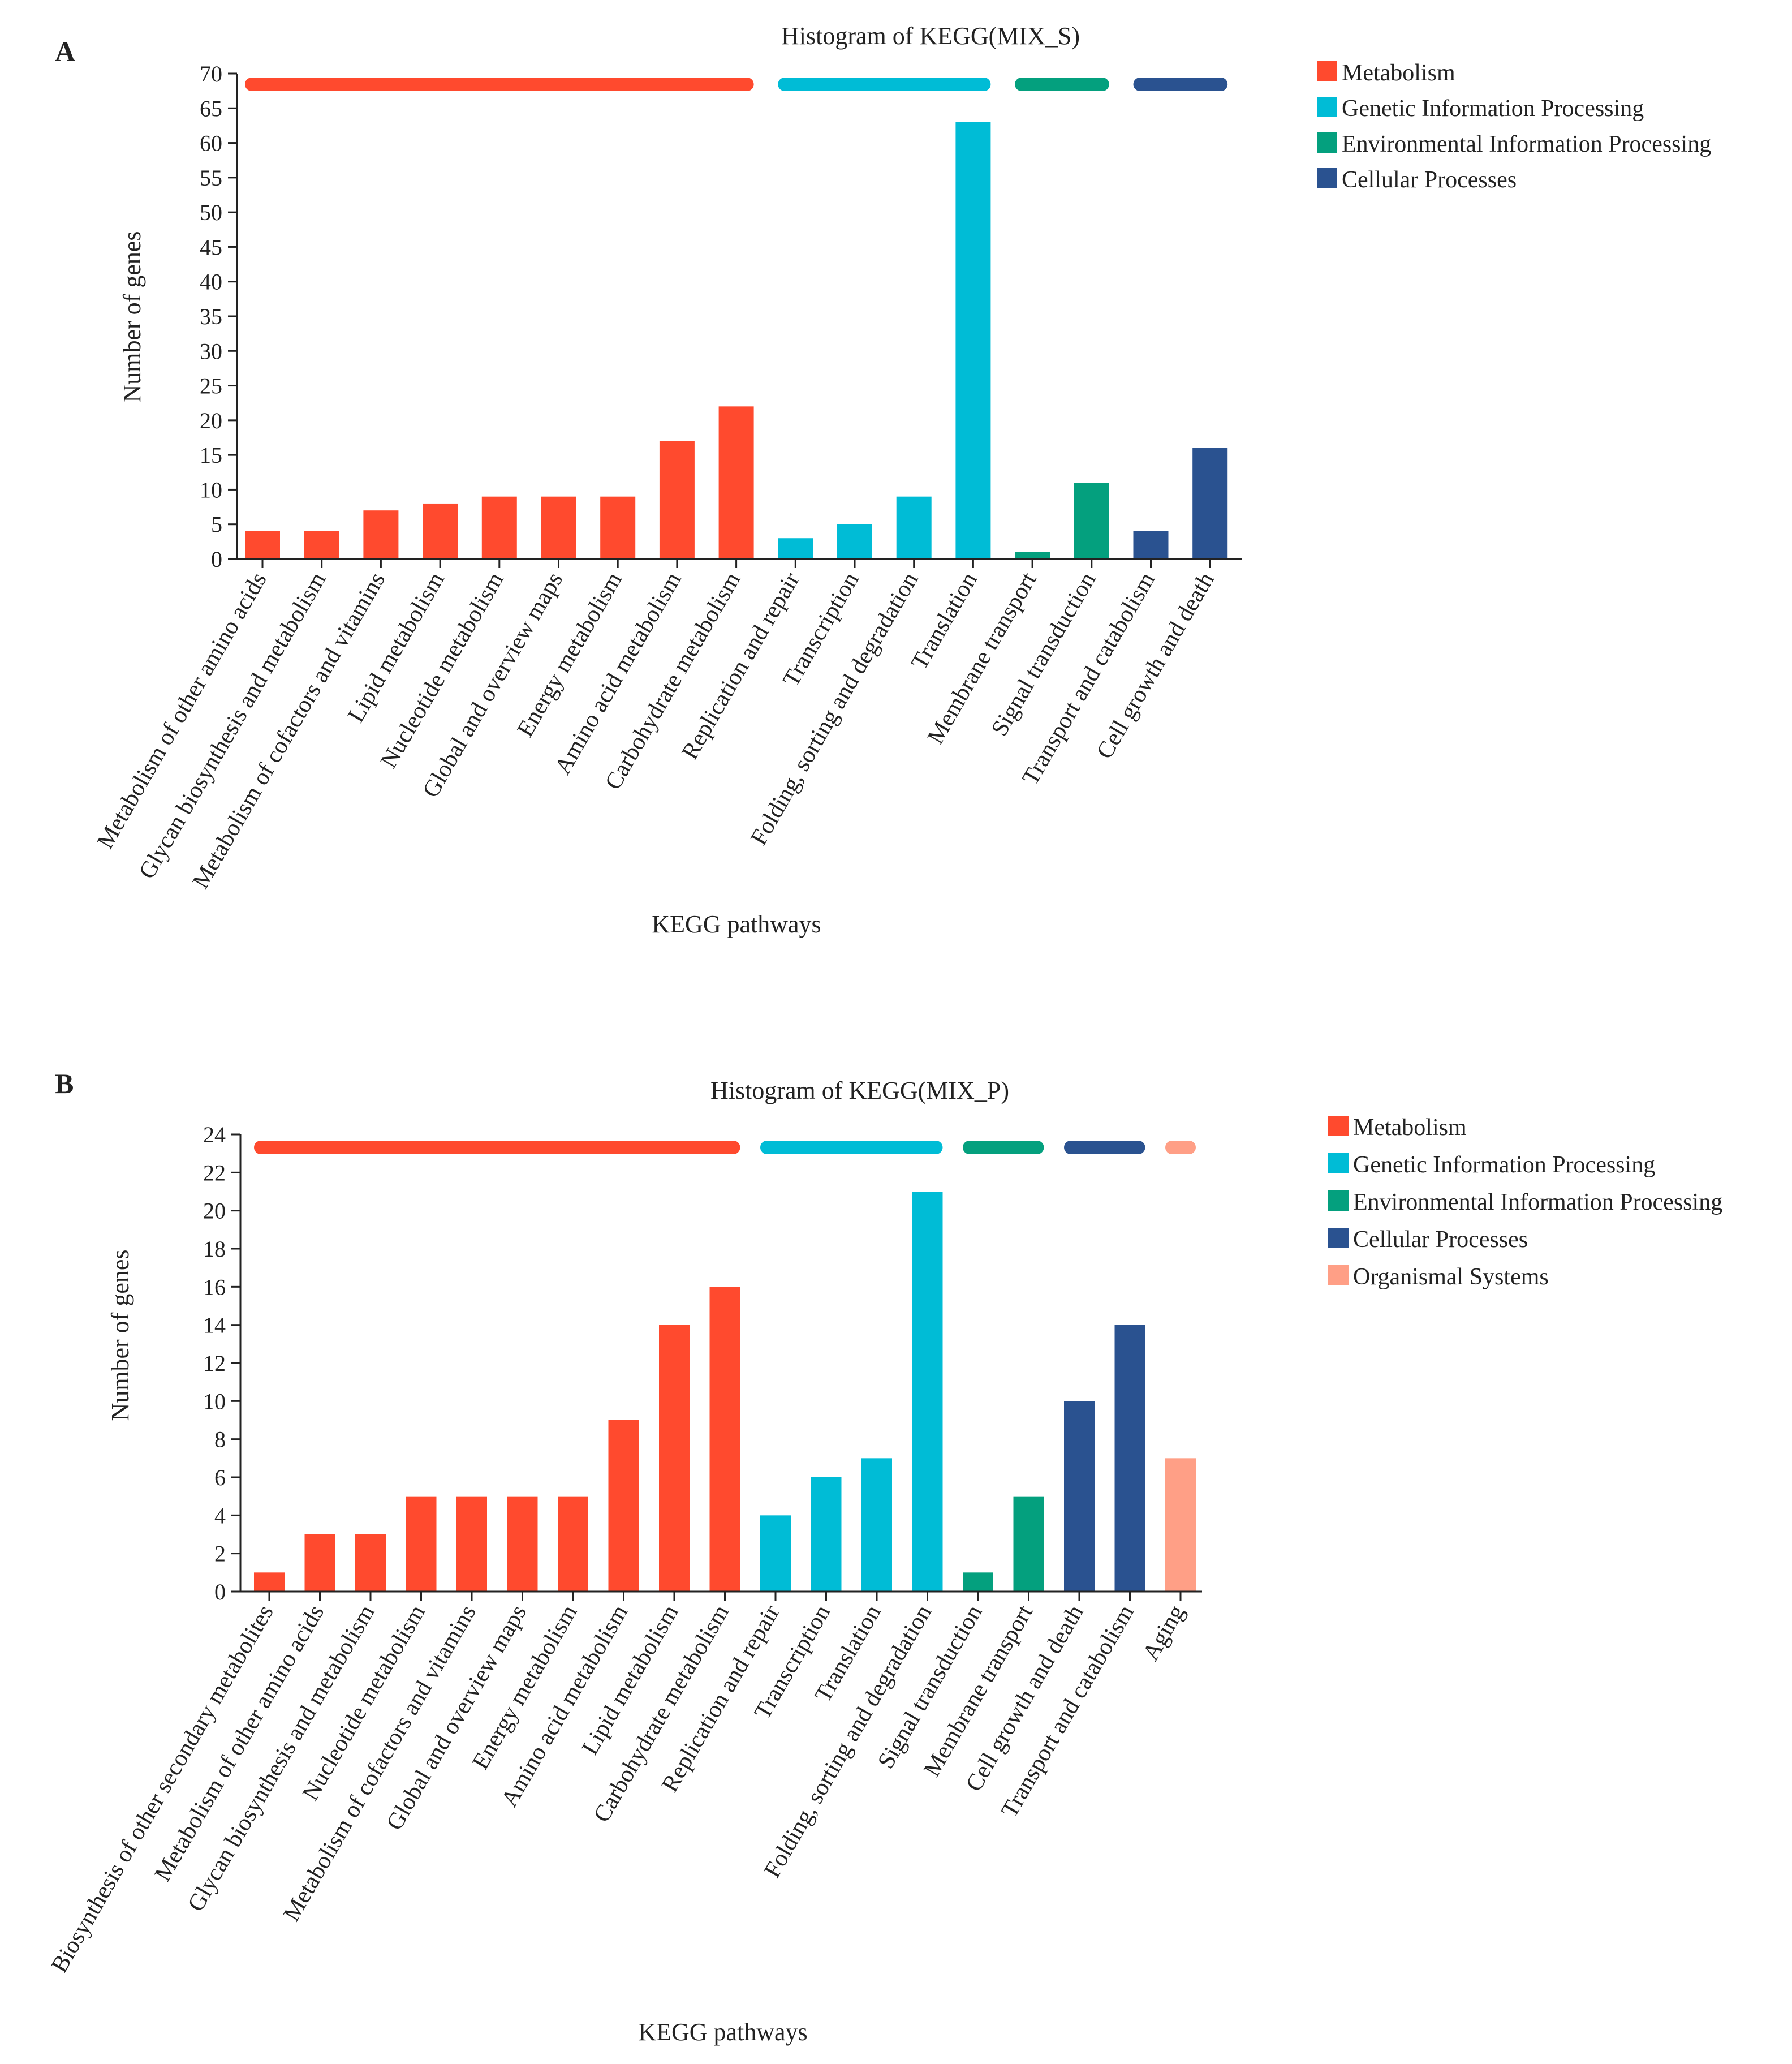 The image size is (1792, 2064). Describe the element at coordinates (211, 143) in the screenshot. I see `y-tick-label: 60` at that location.